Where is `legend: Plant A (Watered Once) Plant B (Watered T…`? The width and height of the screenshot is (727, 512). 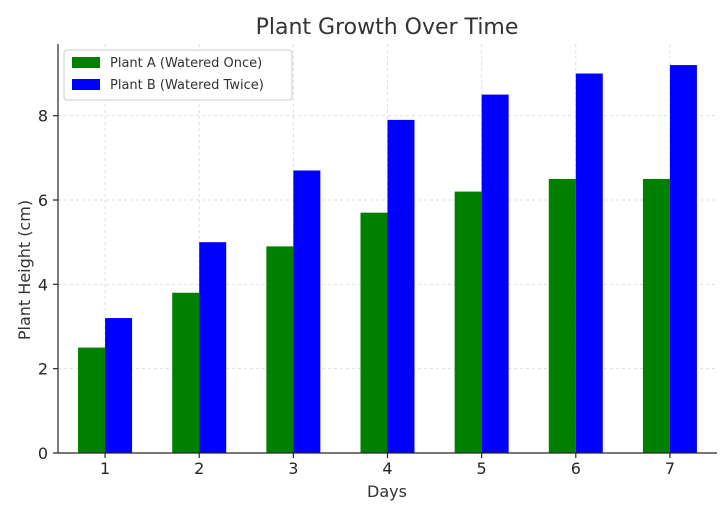 legend: Plant A (Watered Once) Plant B (Watered T… is located at coordinates (178, 75).